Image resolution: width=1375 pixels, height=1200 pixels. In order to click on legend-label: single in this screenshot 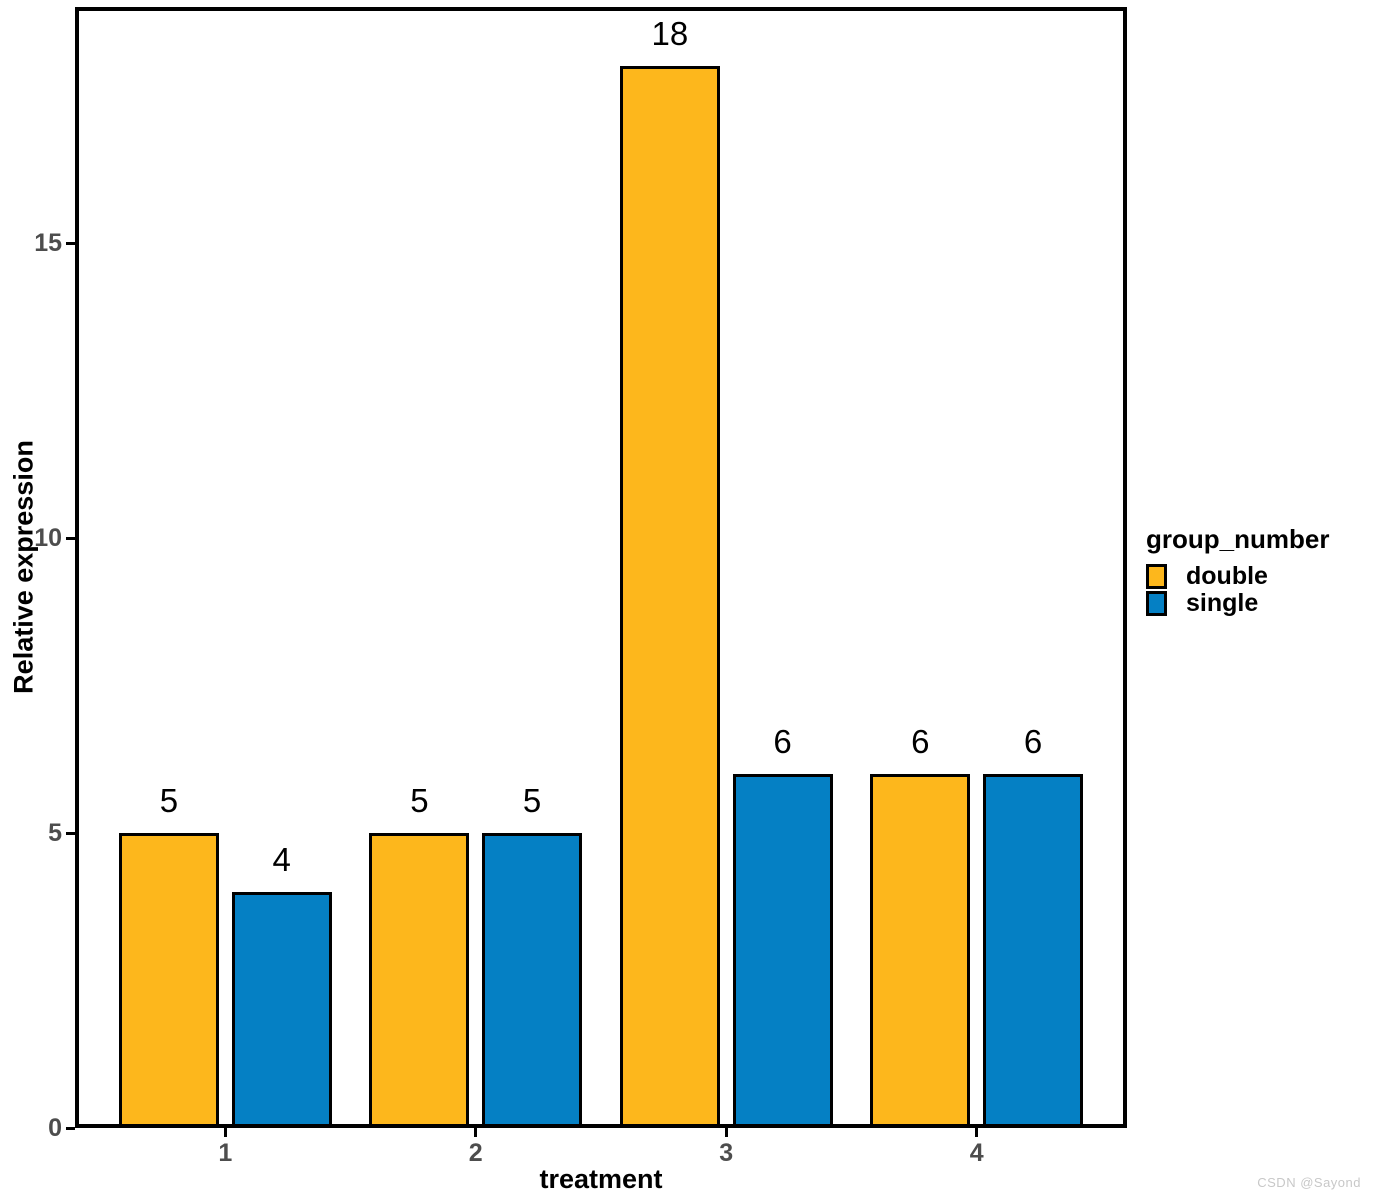, I will do `click(1222, 603)`.